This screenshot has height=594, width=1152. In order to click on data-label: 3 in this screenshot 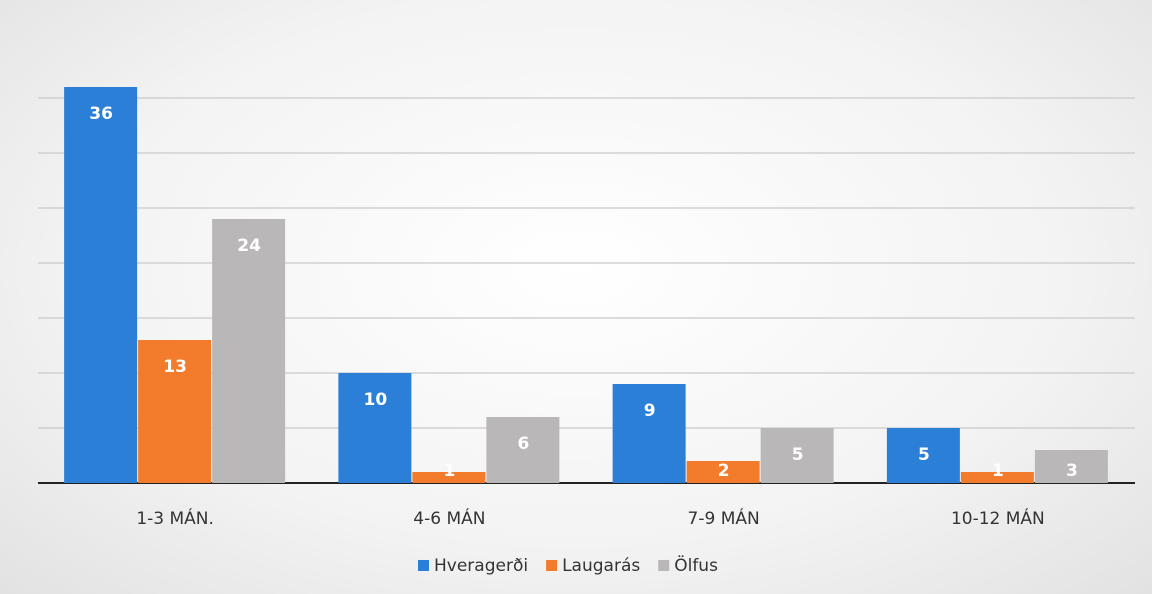, I will do `click(1072, 471)`.